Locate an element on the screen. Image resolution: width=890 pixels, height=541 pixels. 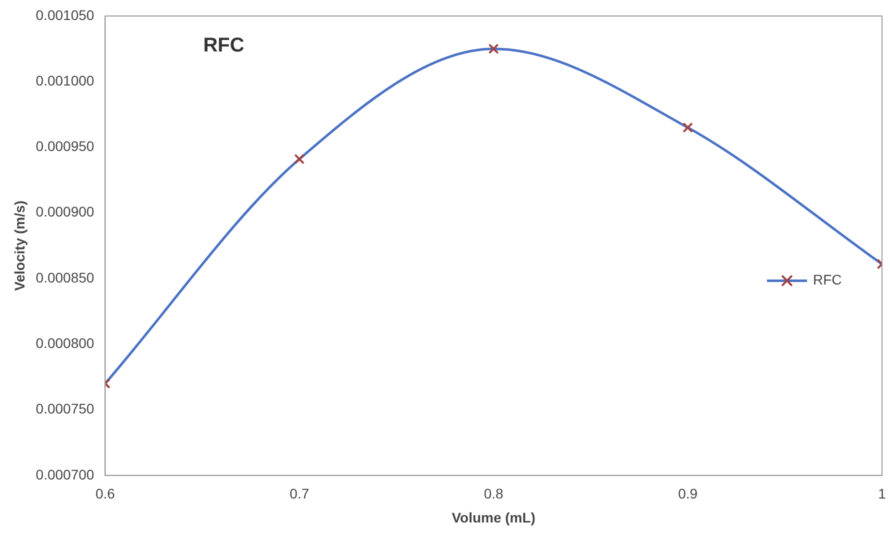
y-tick-label: 0.000900 is located at coordinates (65, 212).